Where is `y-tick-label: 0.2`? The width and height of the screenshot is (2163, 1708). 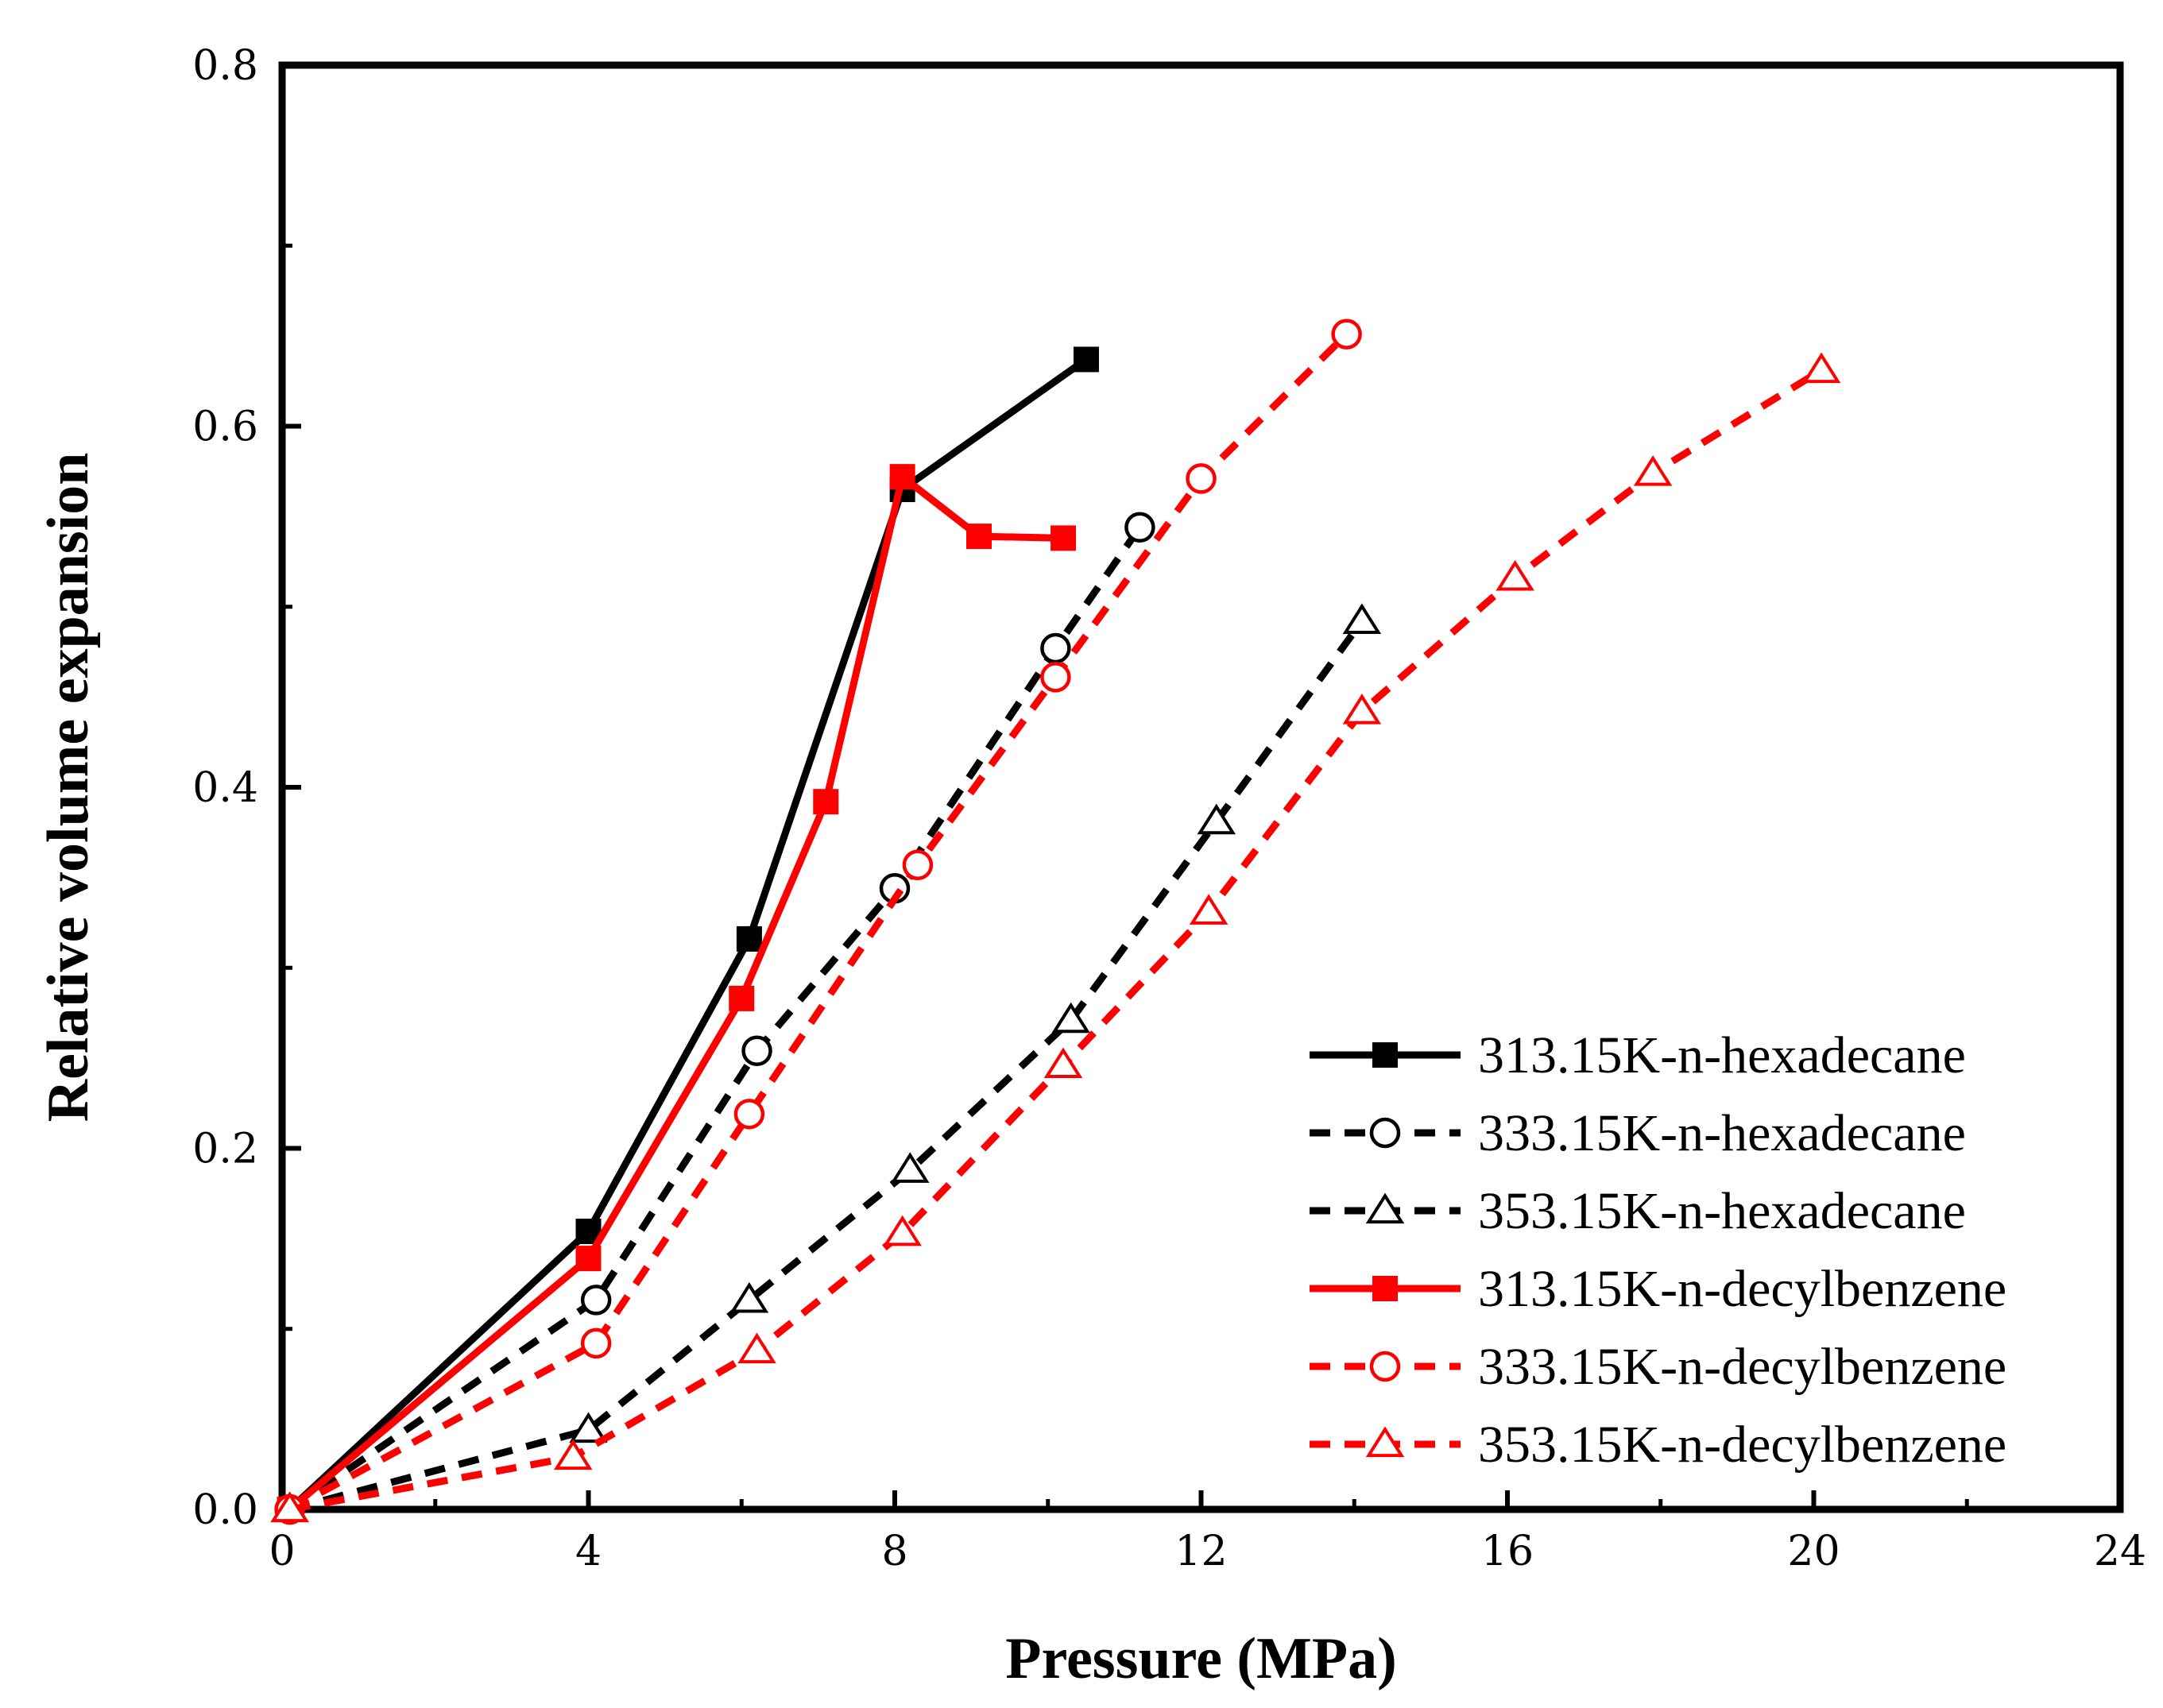 y-tick-label: 0.2 is located at coordinates (225, 1149).